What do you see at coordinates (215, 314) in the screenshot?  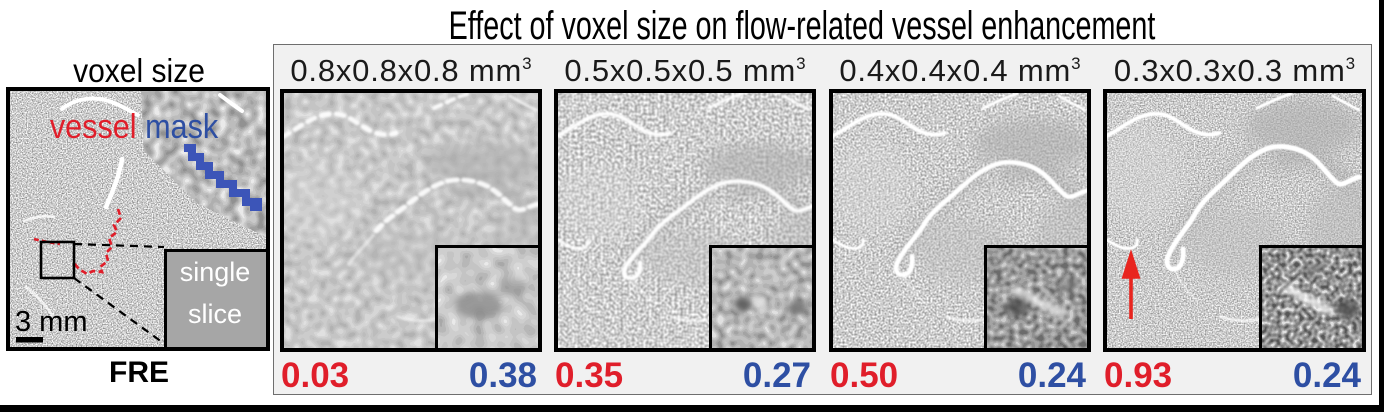 I see `svg-text: slice` at bounding box center [215, 314].